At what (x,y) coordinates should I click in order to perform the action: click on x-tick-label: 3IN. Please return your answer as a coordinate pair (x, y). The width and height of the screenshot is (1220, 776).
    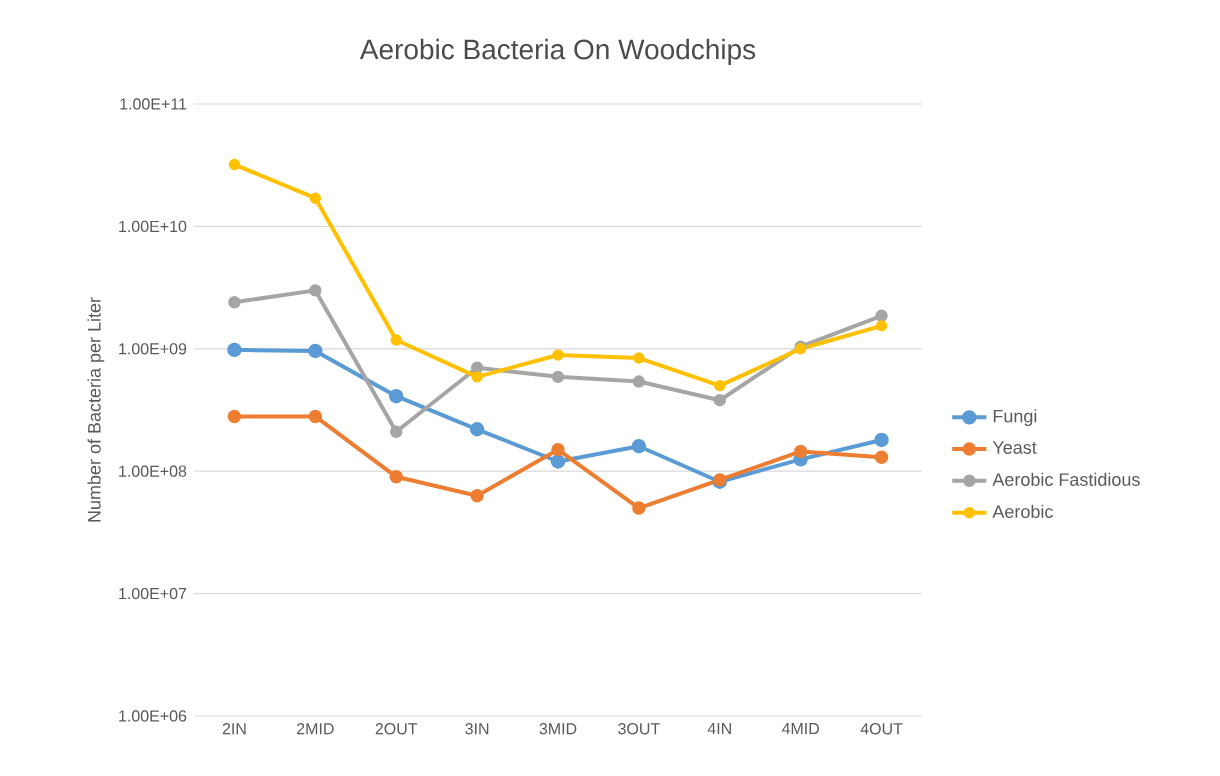
    Looking at the image, I should click on (477, 729).